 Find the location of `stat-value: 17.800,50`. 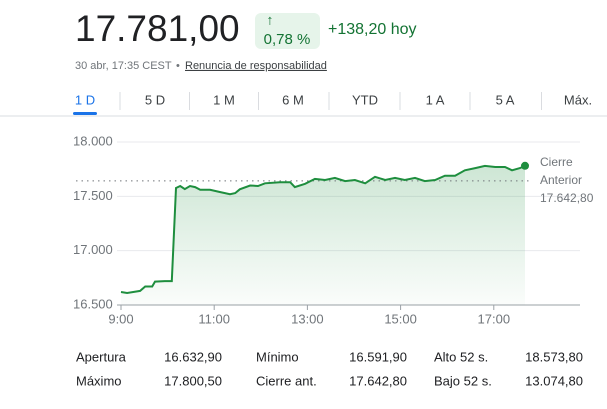

stat-value: 17.800,50 is located at coordinates (193, 380).